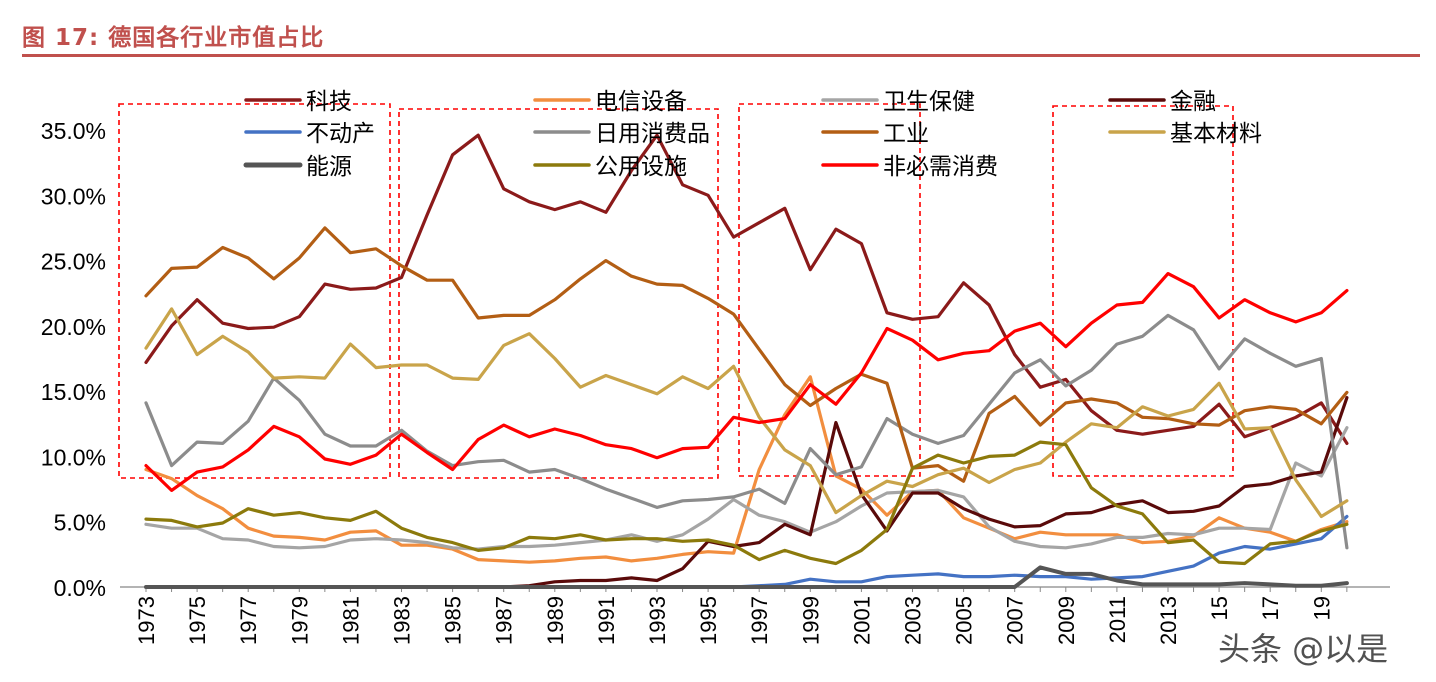  Describe the element at coordinates (197, 620) in the screenshot. I see `x-tick-label: 1975` at that location.